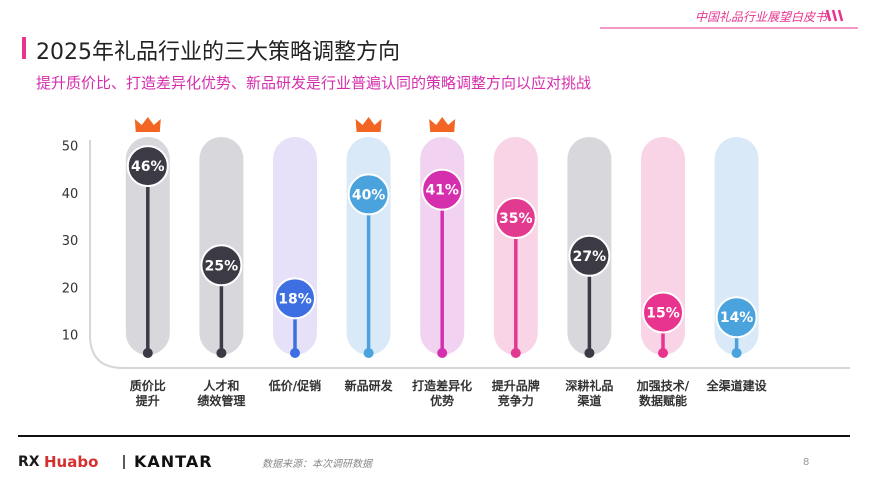 This screenshot has height=488, width=869. Describe the element at coordinates (147, 393) in the screenshot. I see `x-tick-label: 质价比 提升` at that location.